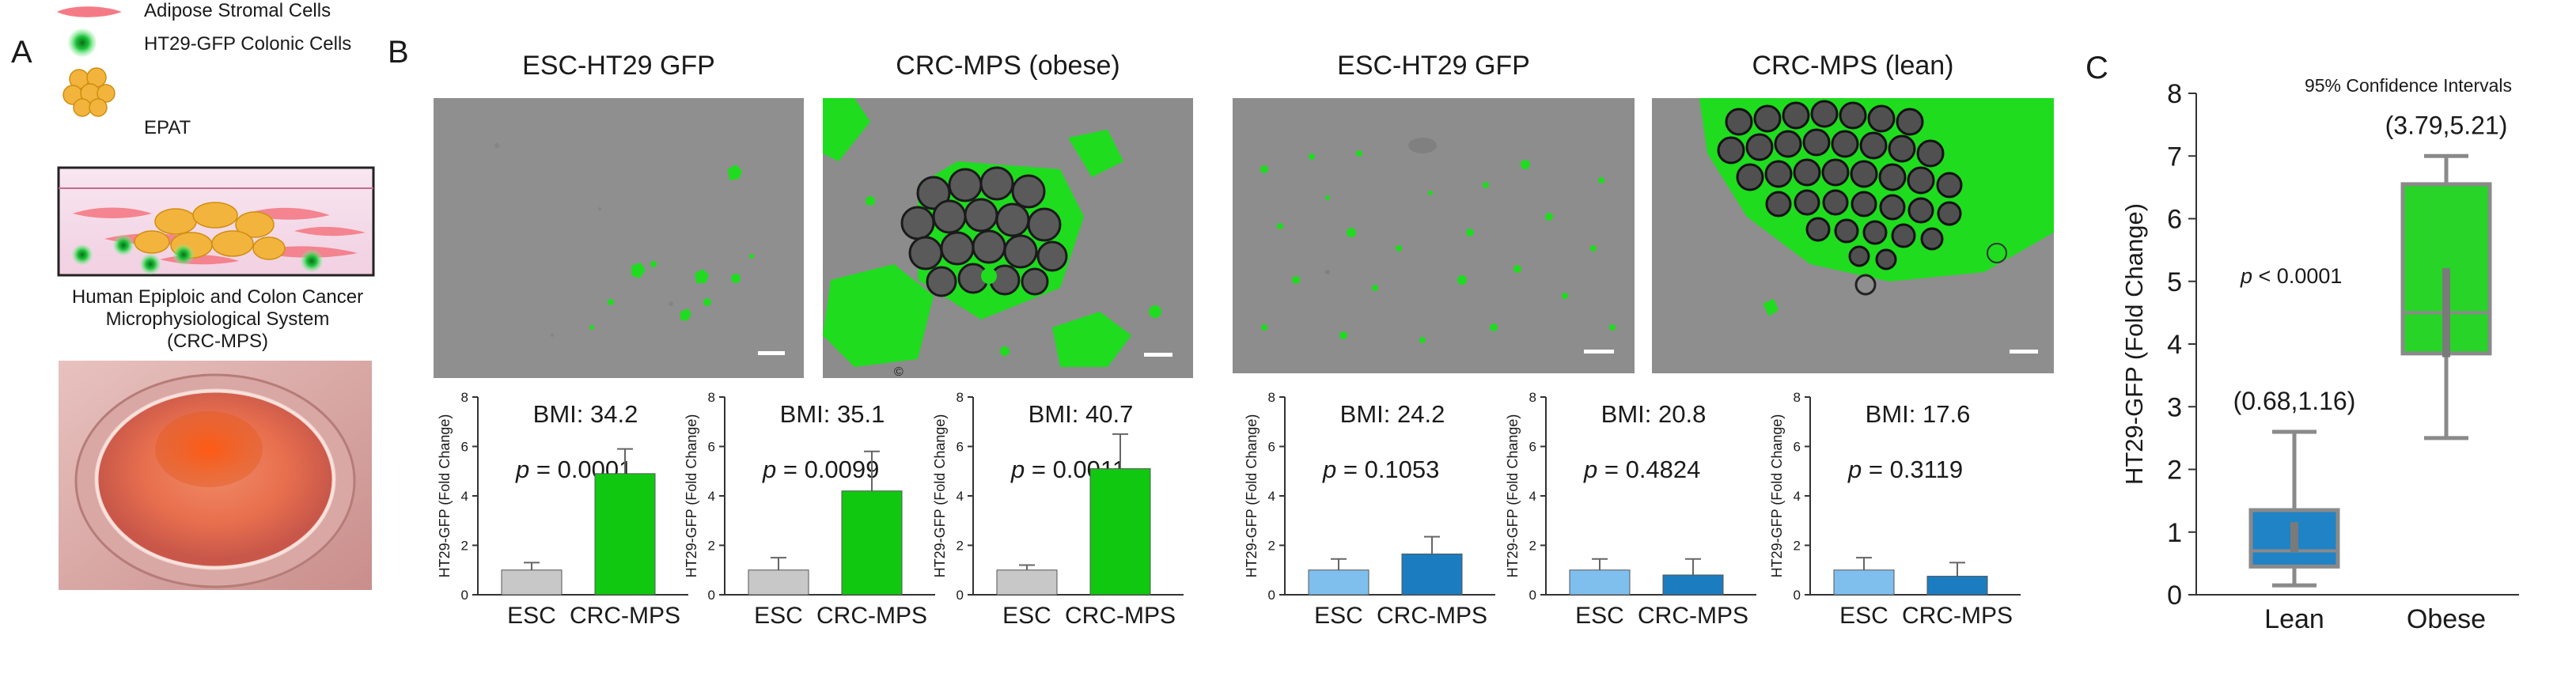 This screenshot has height=677, width=2576. I want to click on panel-b-letter: B, so click(398, 52).